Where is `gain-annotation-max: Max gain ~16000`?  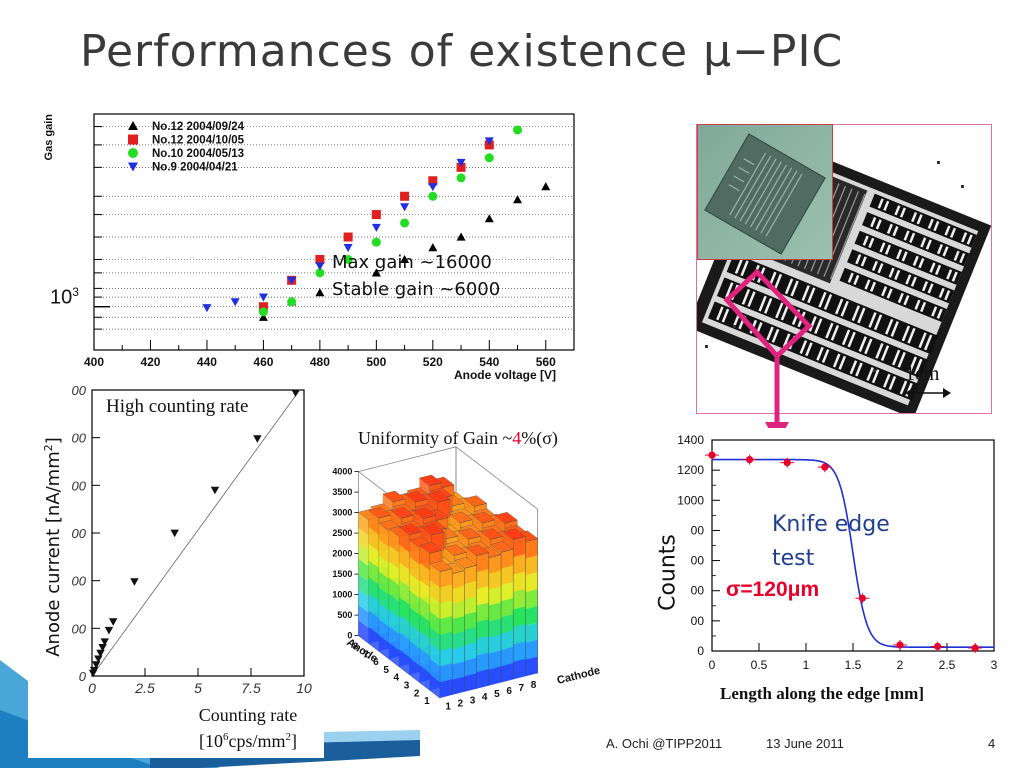 gain-annotation-max: Max gain ~16000 is located at coordinates (412, 262).